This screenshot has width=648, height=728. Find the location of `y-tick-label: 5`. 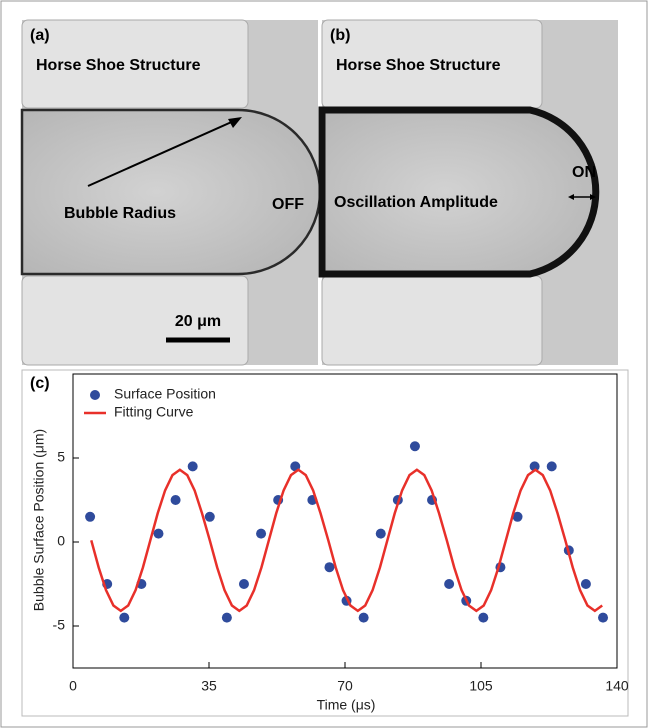

y-tick-label: 5 is located at coordinates (61, 457).